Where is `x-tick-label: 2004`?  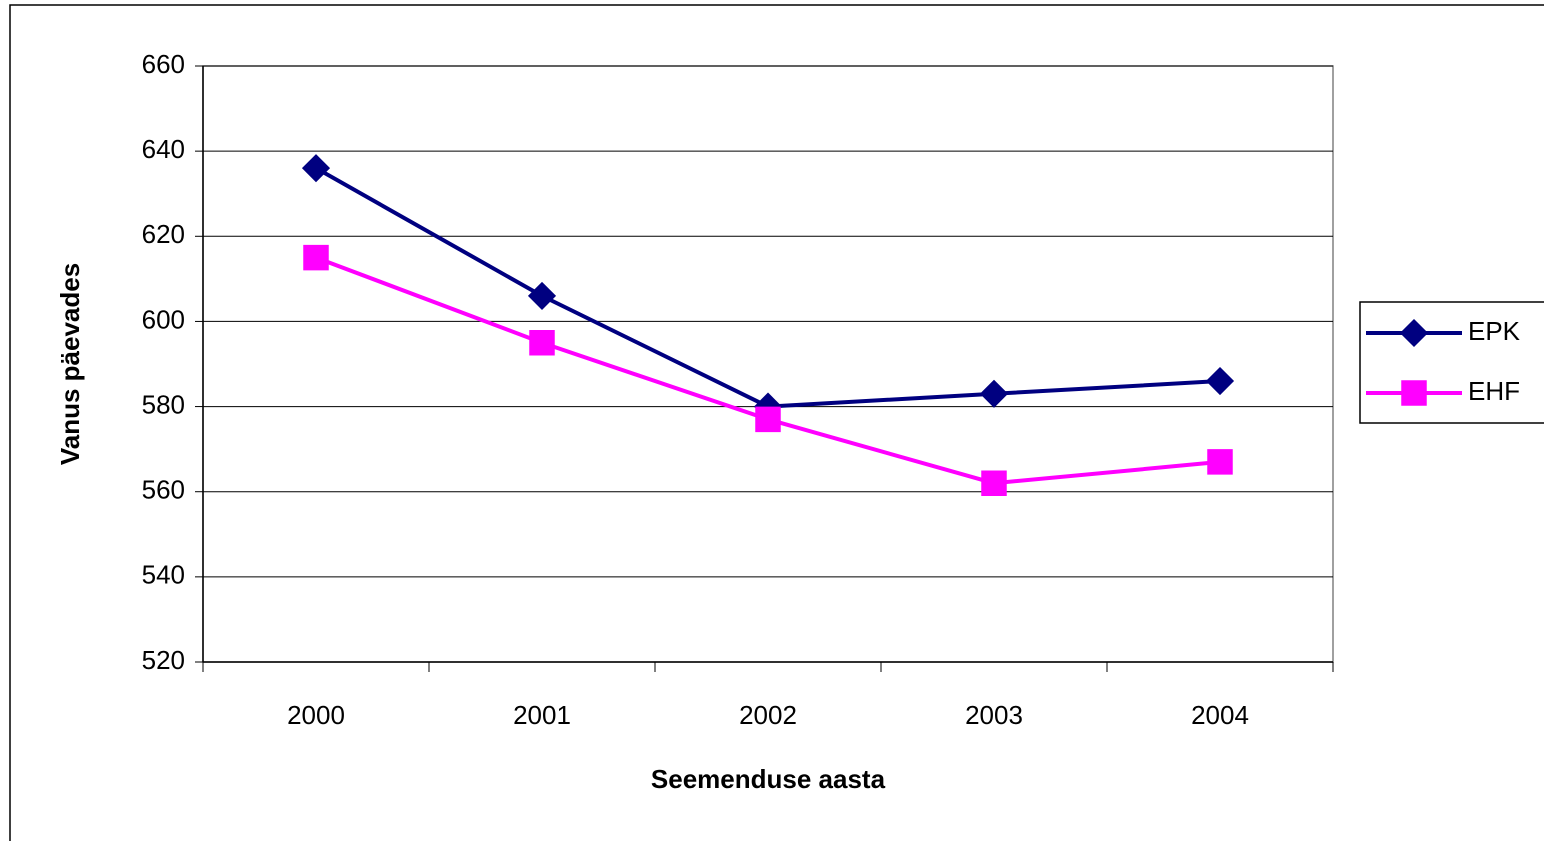 x-tick-label: 2004 is located at coordinates (1220, 715).